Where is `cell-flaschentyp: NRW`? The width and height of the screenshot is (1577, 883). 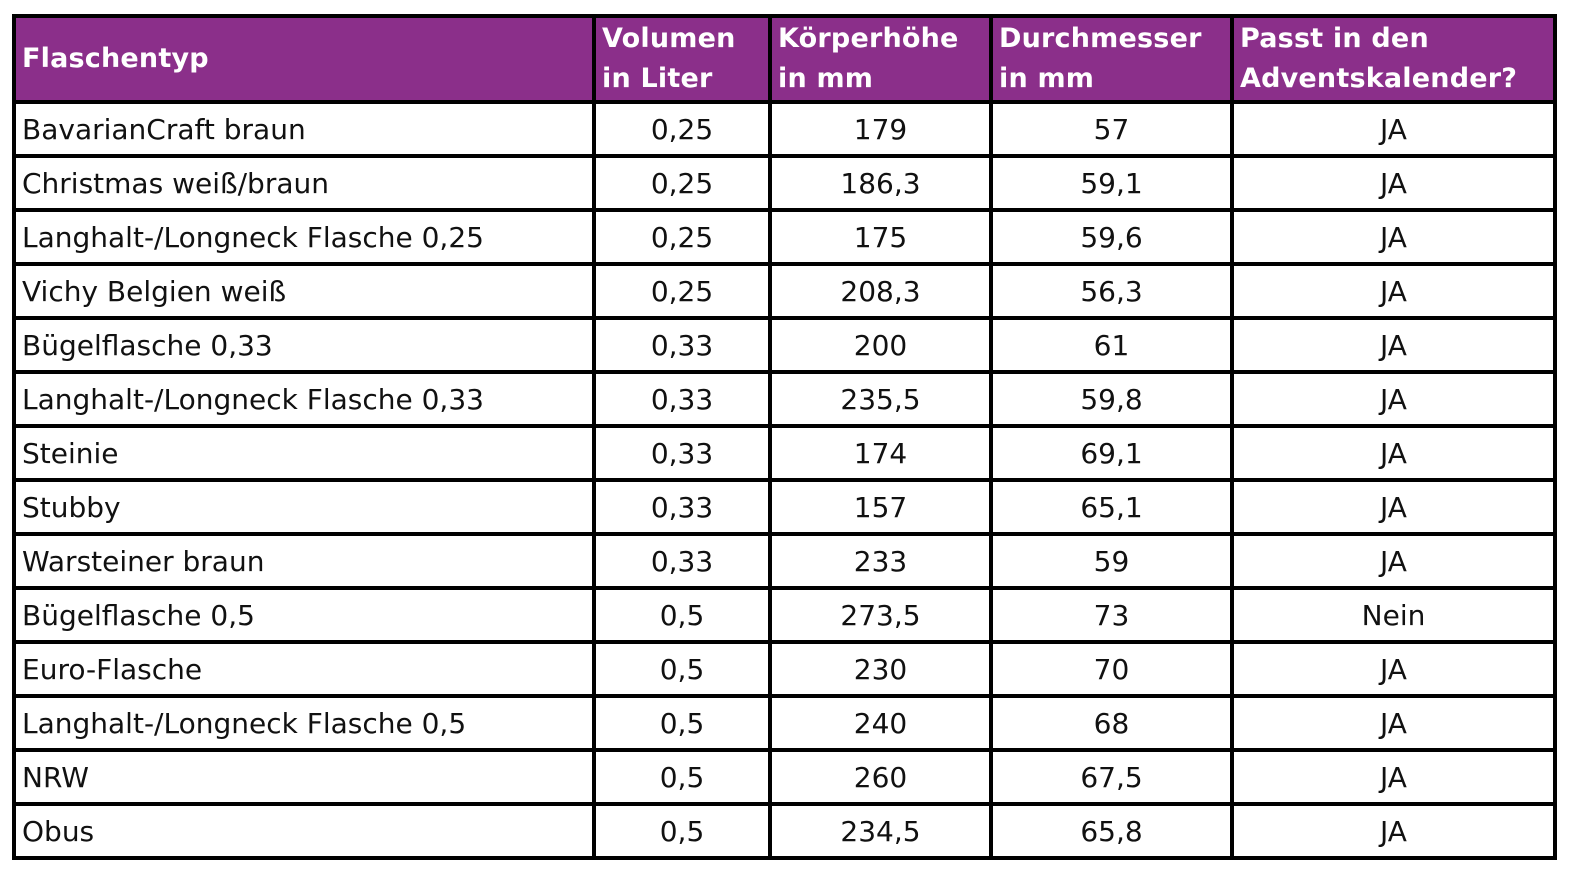
cell-flaschentyp: NRW is located at coordinates (304, 777).